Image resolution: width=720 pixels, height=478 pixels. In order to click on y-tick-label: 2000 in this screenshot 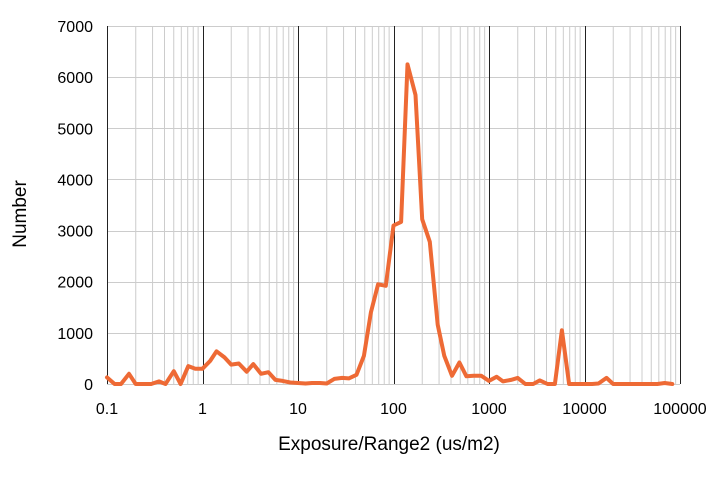, I will do `click(75, 283)`.